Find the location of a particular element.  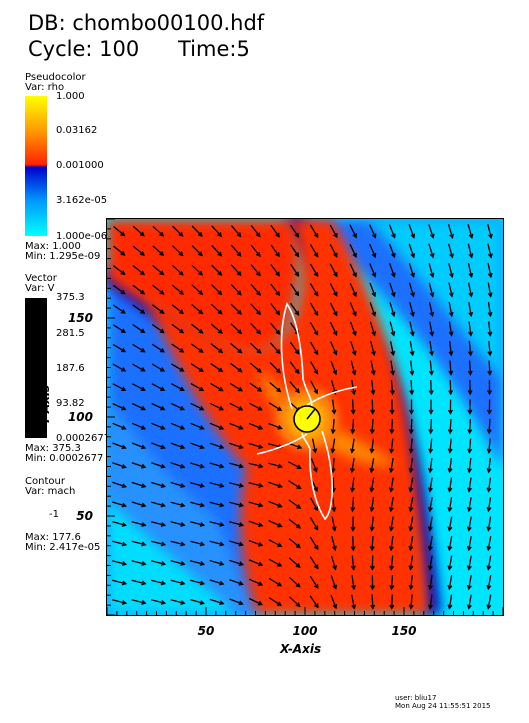

pseudocolor-max: Max: 1.000 is located at coordinates (53, 246).